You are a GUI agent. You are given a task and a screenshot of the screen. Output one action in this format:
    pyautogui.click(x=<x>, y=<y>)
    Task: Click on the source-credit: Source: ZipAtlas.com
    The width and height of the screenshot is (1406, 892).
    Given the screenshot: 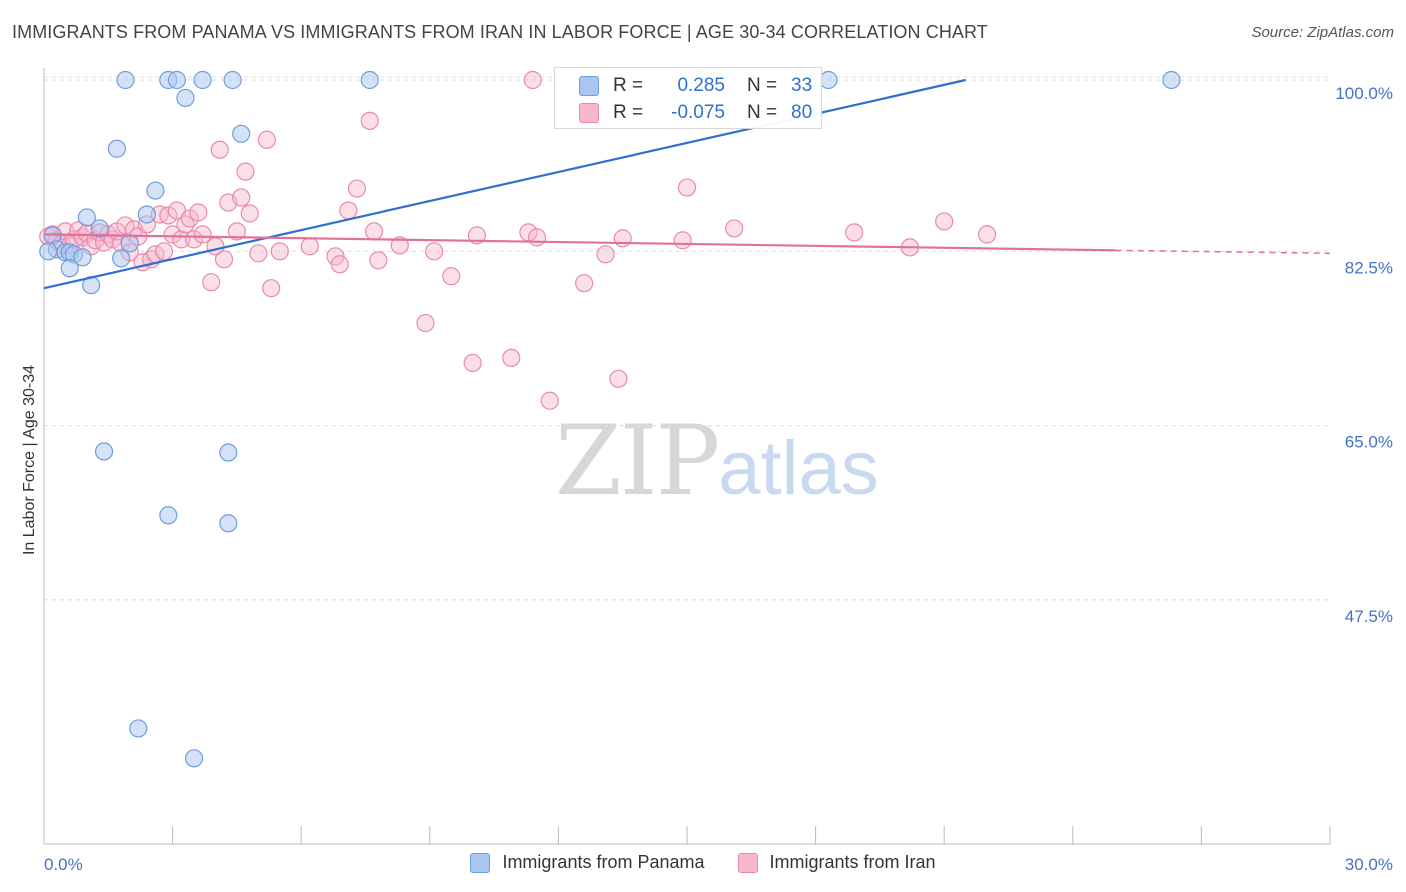 What is the action you would take?
    pyautogui.click(x=1322, y=32)
    